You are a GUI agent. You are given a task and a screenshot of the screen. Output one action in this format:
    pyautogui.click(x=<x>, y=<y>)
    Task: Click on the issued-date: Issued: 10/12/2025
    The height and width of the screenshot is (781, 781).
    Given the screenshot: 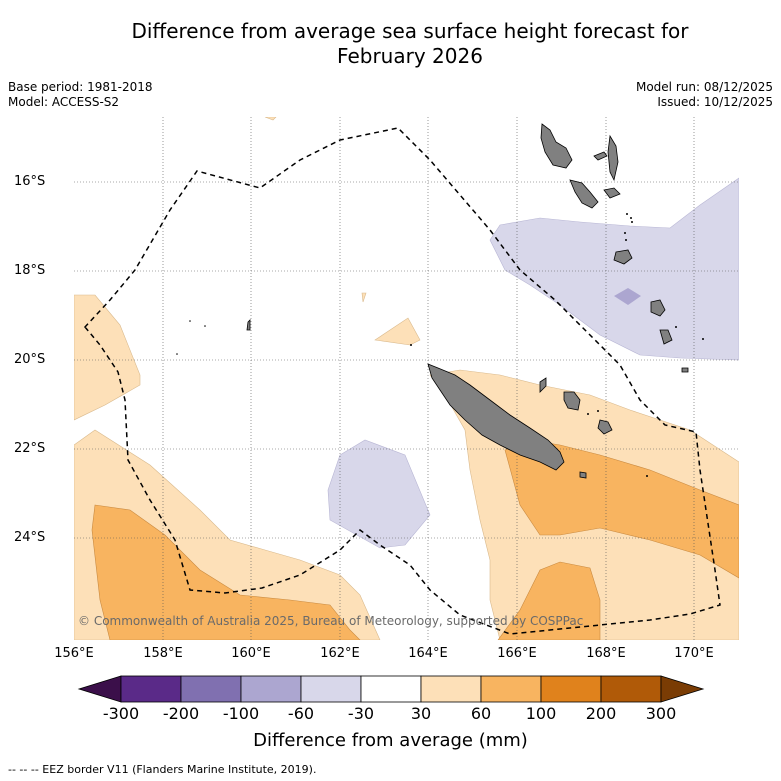 What is the action you would take?
    pyautogui.click(x=715, y=102)
    